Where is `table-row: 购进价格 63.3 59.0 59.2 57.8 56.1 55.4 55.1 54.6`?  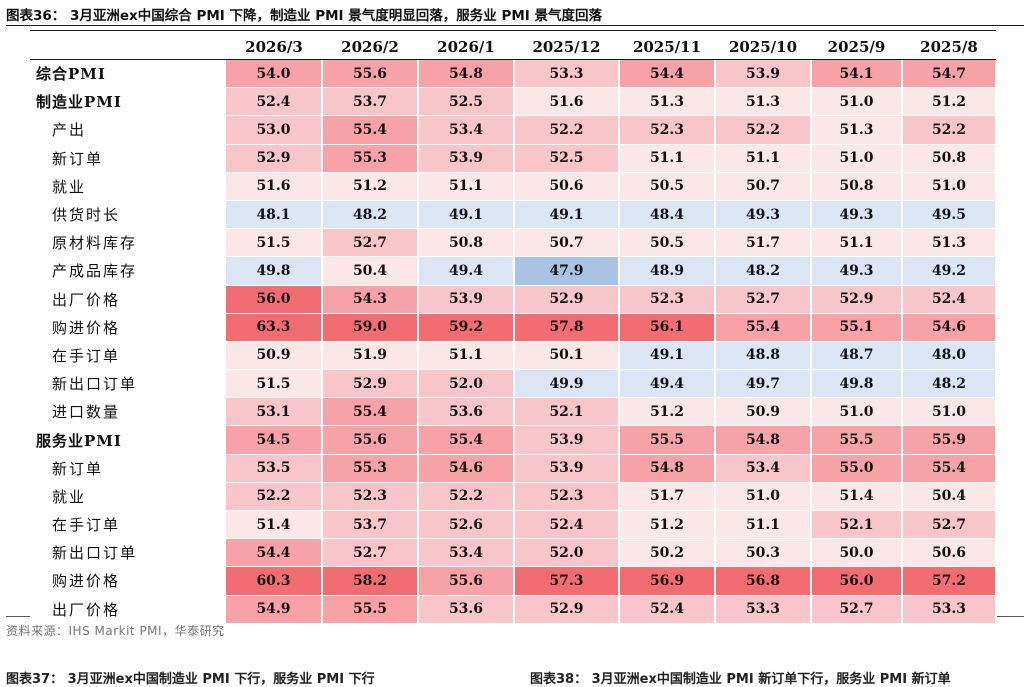 table-row: 购进价格 63.3 59.0 59.2 57.8 56.1 55.4 55.1 54.6 is located at coordinates (513, 327).